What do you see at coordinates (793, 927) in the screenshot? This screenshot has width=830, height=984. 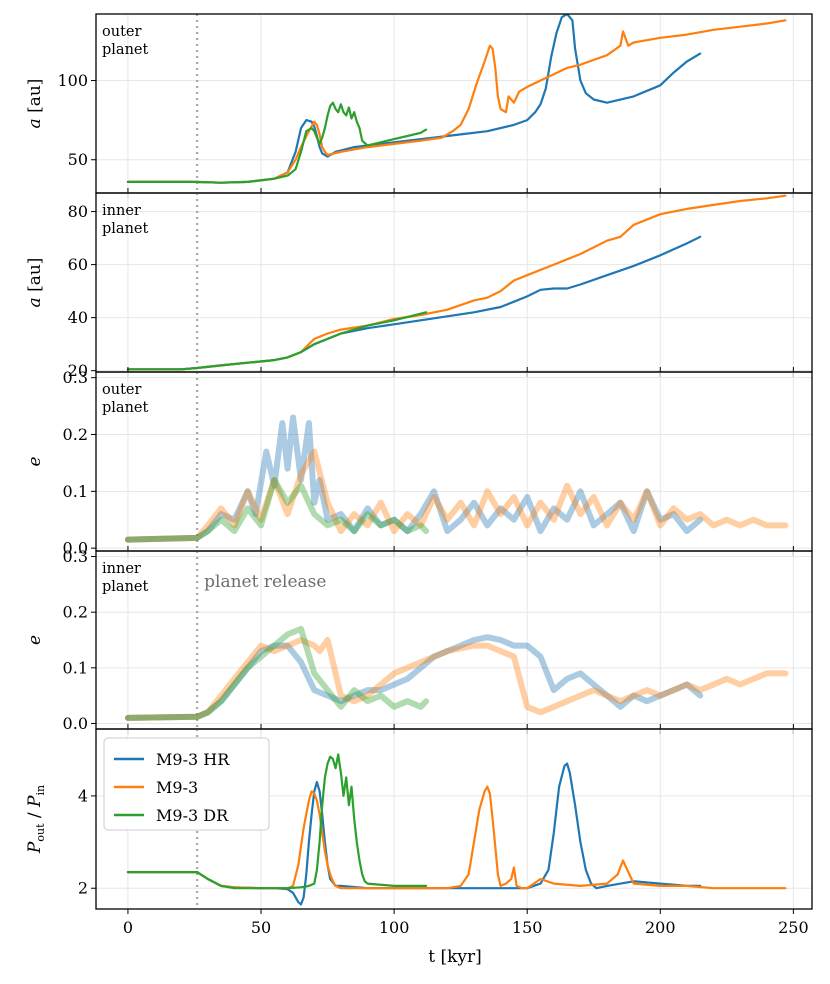 I see `x-tick-label: 250` at bounding box center [793, 927].